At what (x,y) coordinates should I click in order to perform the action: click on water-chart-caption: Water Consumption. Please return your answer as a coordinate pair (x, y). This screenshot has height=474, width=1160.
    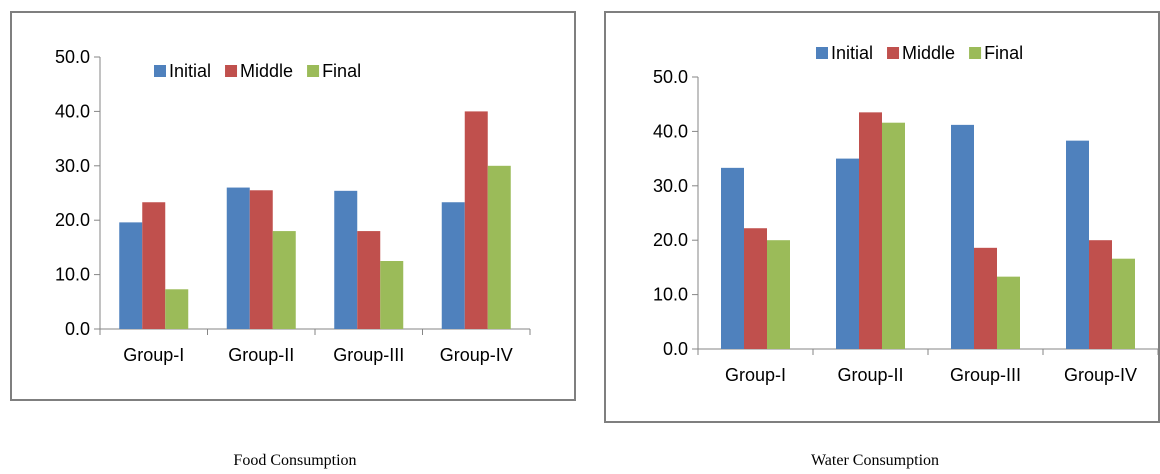
    Looking at the image, I should click on (875, 460).